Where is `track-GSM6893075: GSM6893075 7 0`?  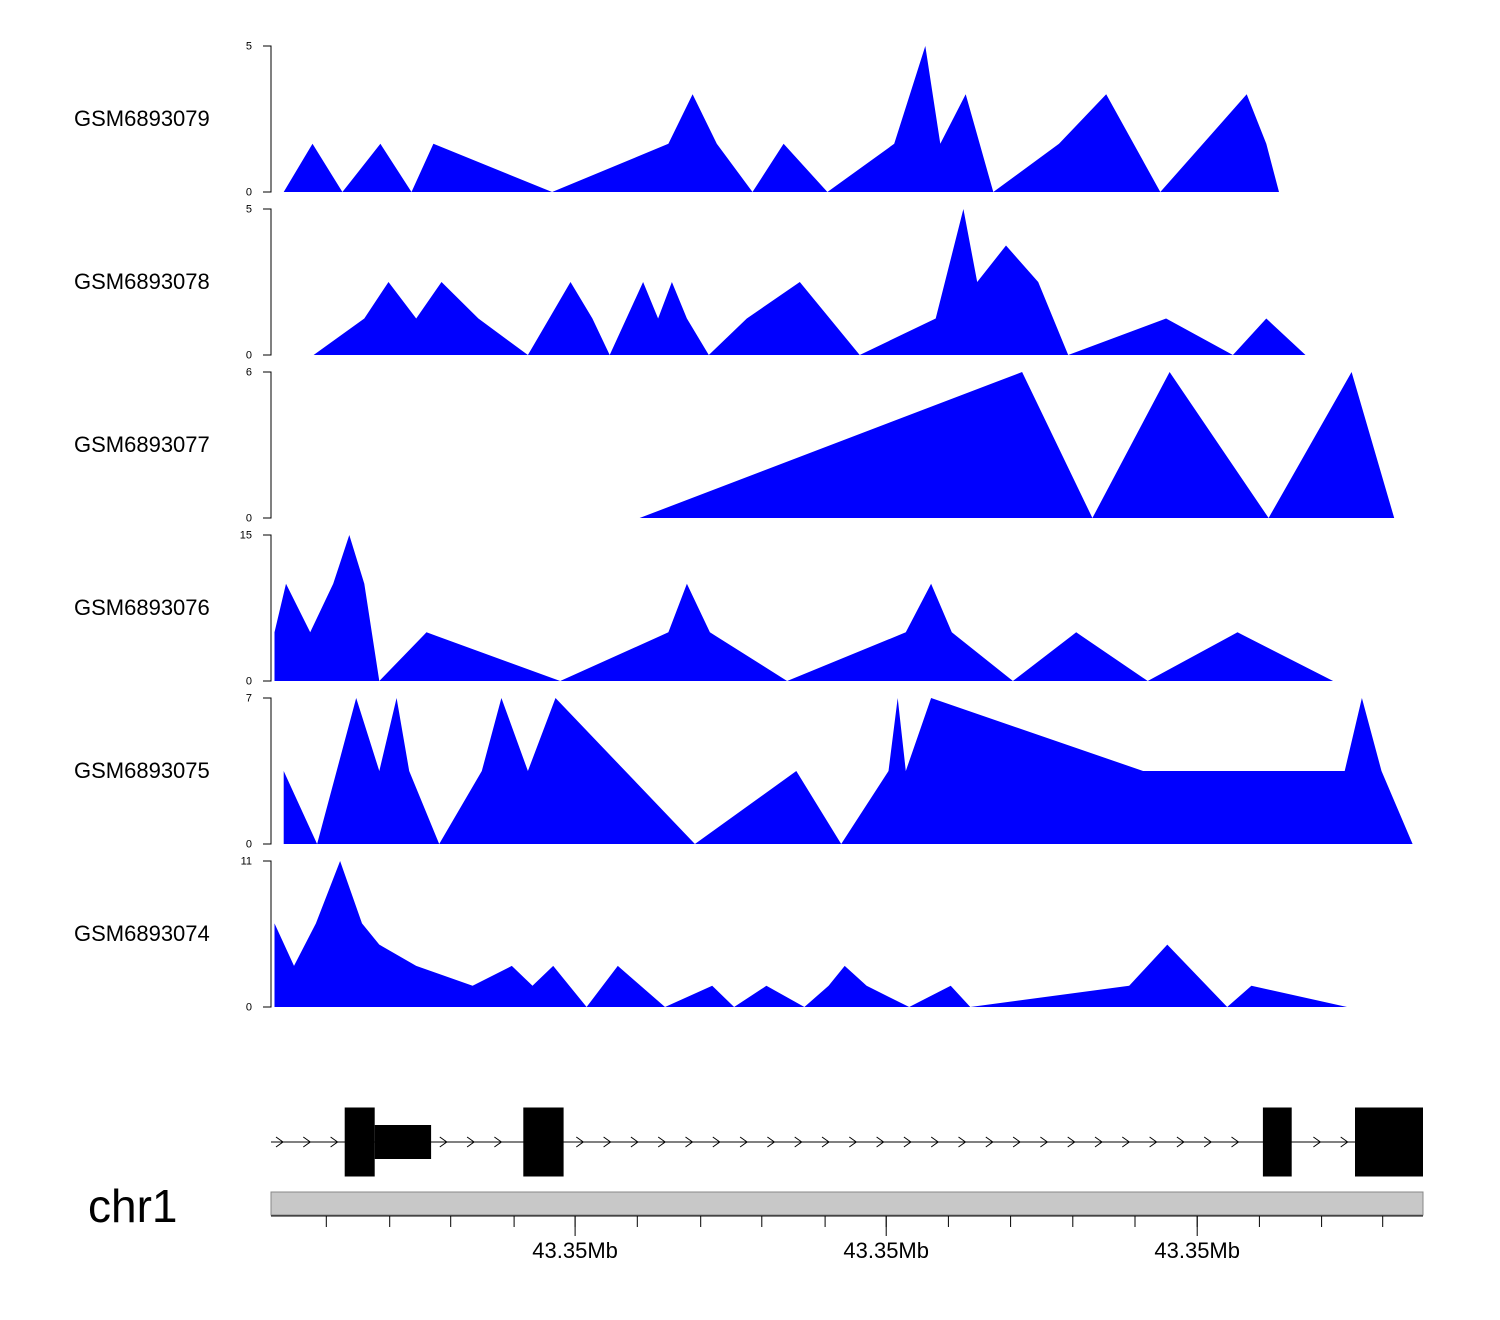
track-GSM6893075: GSM6893075 7 0 is located at coordinates (743, 772).